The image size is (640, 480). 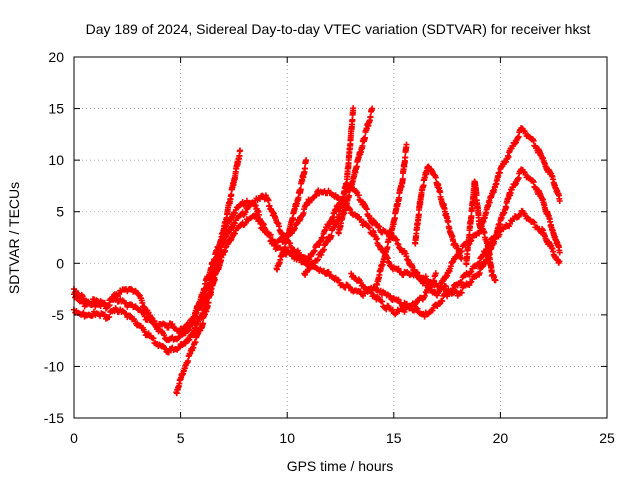 I want to click on y-tick-label: 15, so click(x=56, y=109).